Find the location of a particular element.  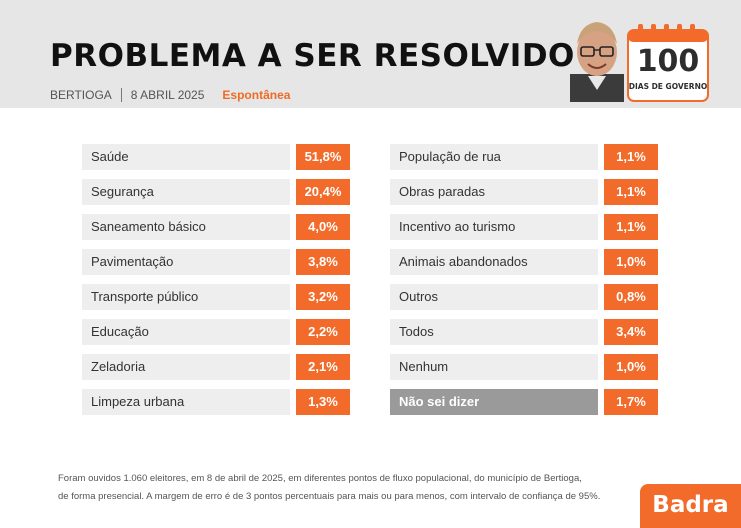

category-label: Transporte público is located at coordinates (186, 297).